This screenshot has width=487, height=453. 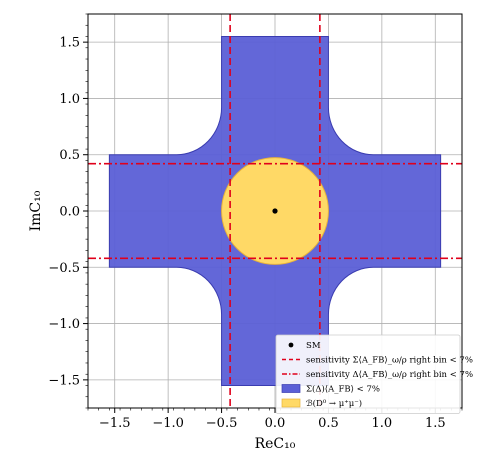 I want to click on legend-marker-yellow-patch, so click(x=291, y=403).